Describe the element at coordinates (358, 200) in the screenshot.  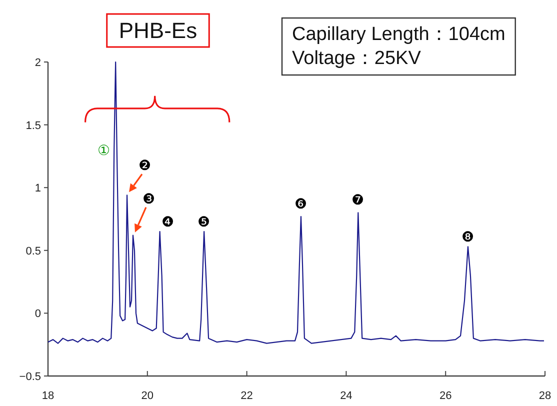
I see `annotation: ❼` at that location.